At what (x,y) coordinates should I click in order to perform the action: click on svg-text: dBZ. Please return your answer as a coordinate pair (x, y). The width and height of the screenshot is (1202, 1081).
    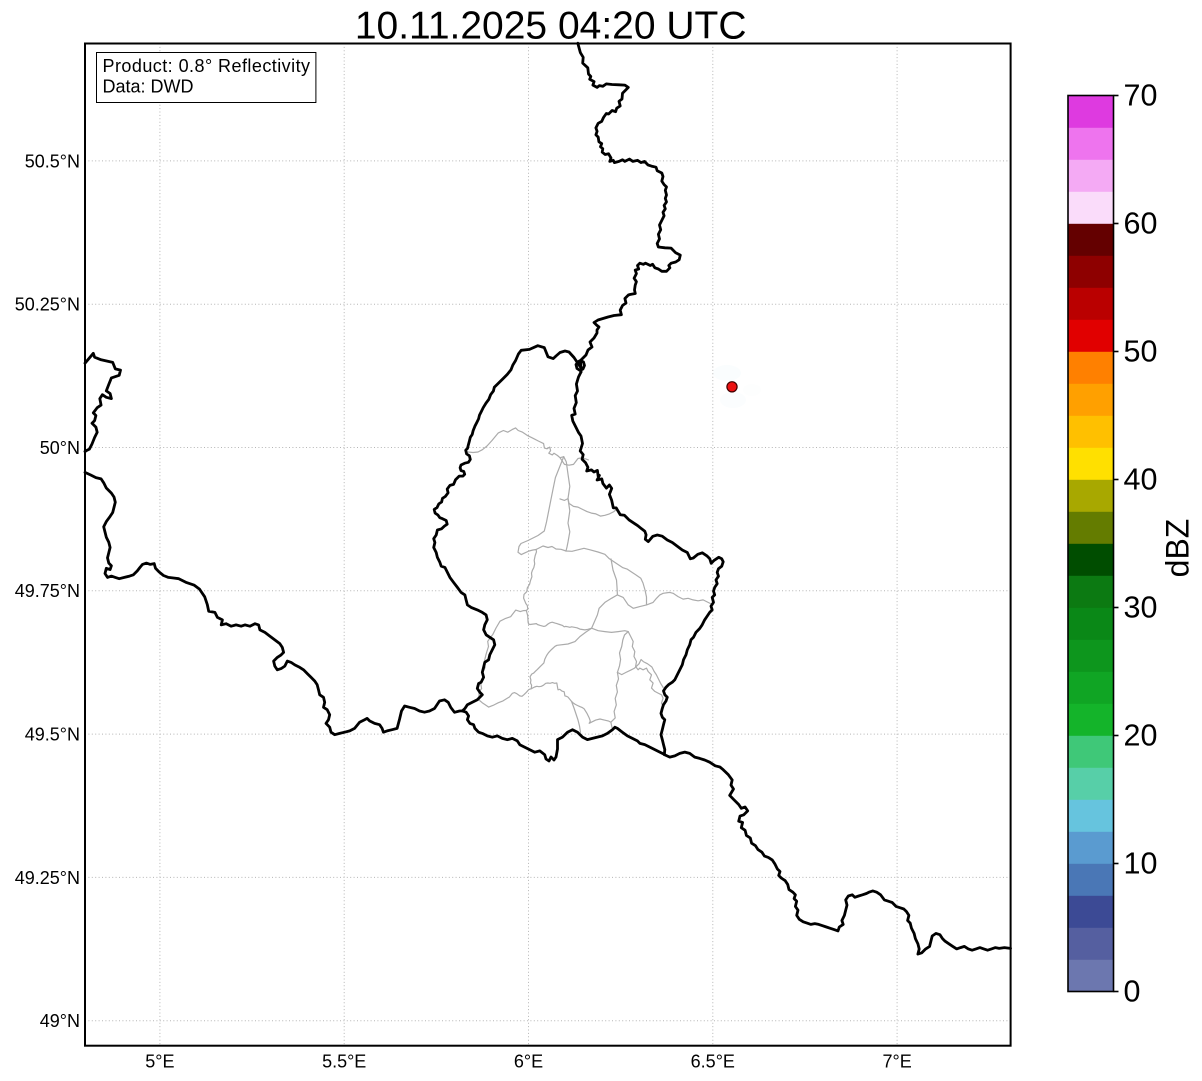
    Looking at the image, I should click on (1178, 548).